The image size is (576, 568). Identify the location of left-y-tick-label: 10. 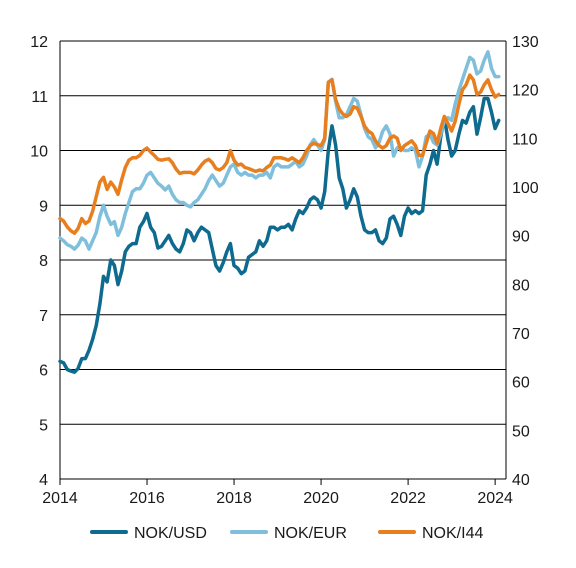
(39, 152).